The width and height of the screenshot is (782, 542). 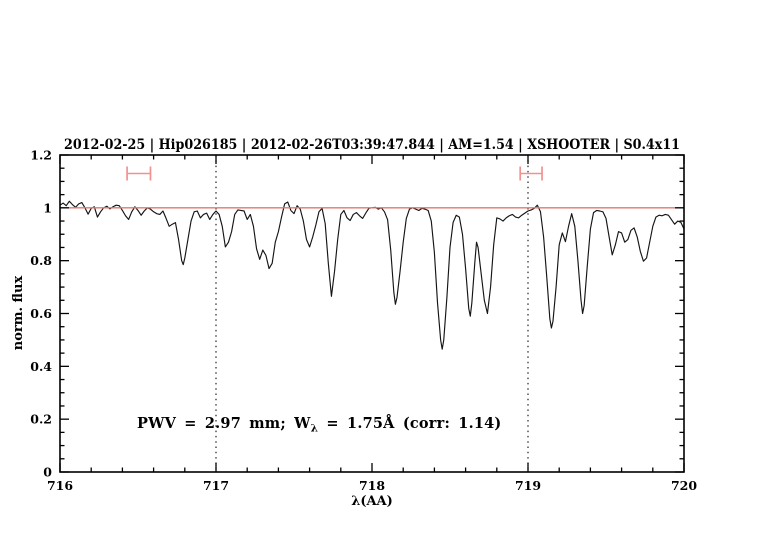 I want to click on y-tick-label: 1, so click(x=47, y=207).